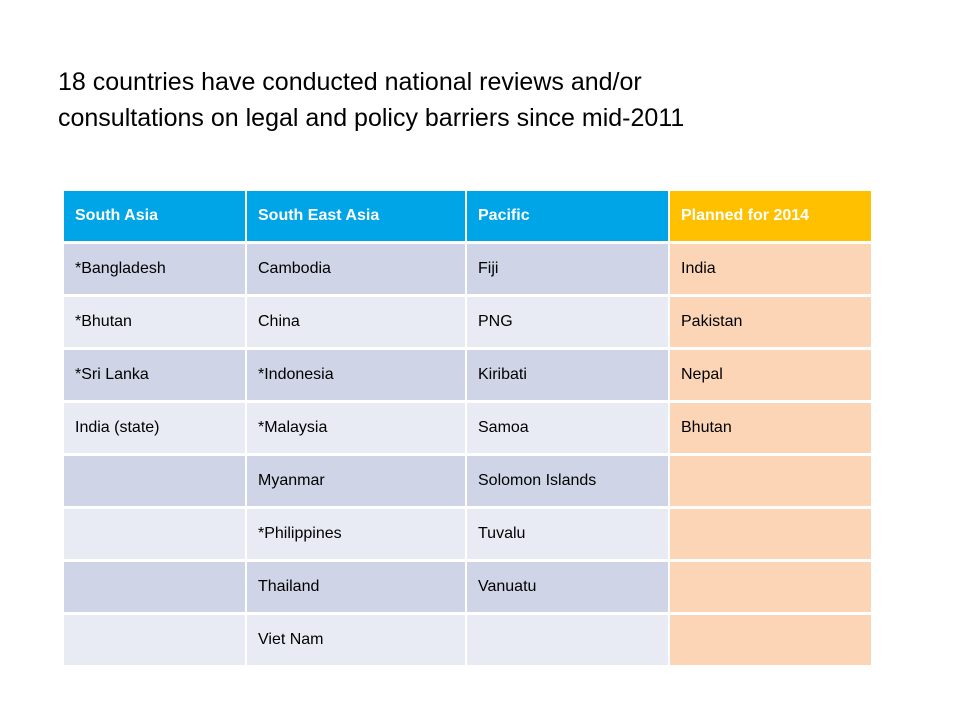 The height and width of the screenshot is (720, 960). Describe the element at coordinates (568, 640) in the screenshot. I see `cell-pacific` at that location.